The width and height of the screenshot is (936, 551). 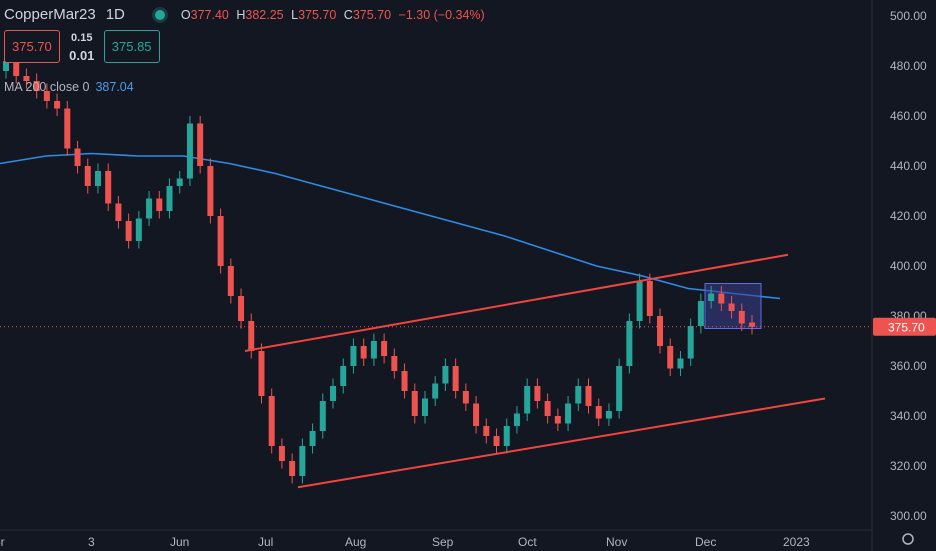 What do you see at coordinates (616, 542) in the screenshot?
I see `x-tick-label: Nov` at bounding box center [616, 542].